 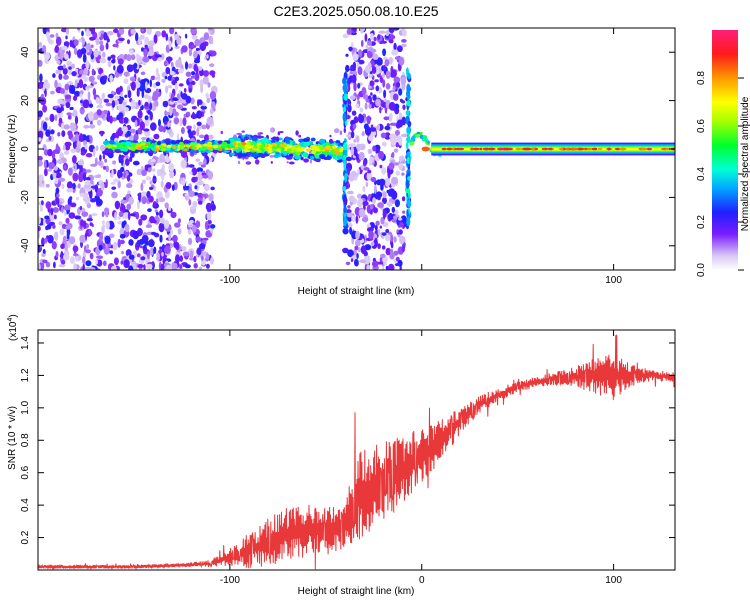 What do you see at coordinates (13, 331) in the screenshot?
I see `snr-y-multiplier-base: (x10` at bounding box center [13, 331].